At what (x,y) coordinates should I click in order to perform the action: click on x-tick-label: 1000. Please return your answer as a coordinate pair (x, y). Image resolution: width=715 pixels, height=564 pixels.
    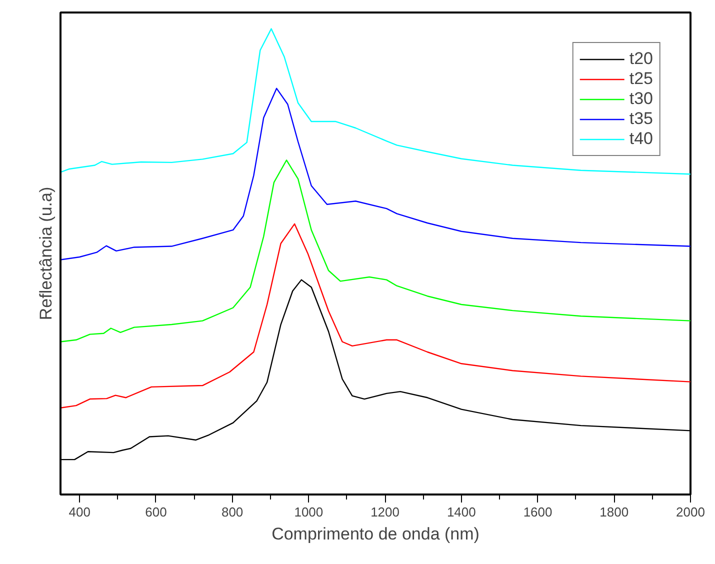
    Looking at the image, I should click on (309, 512).